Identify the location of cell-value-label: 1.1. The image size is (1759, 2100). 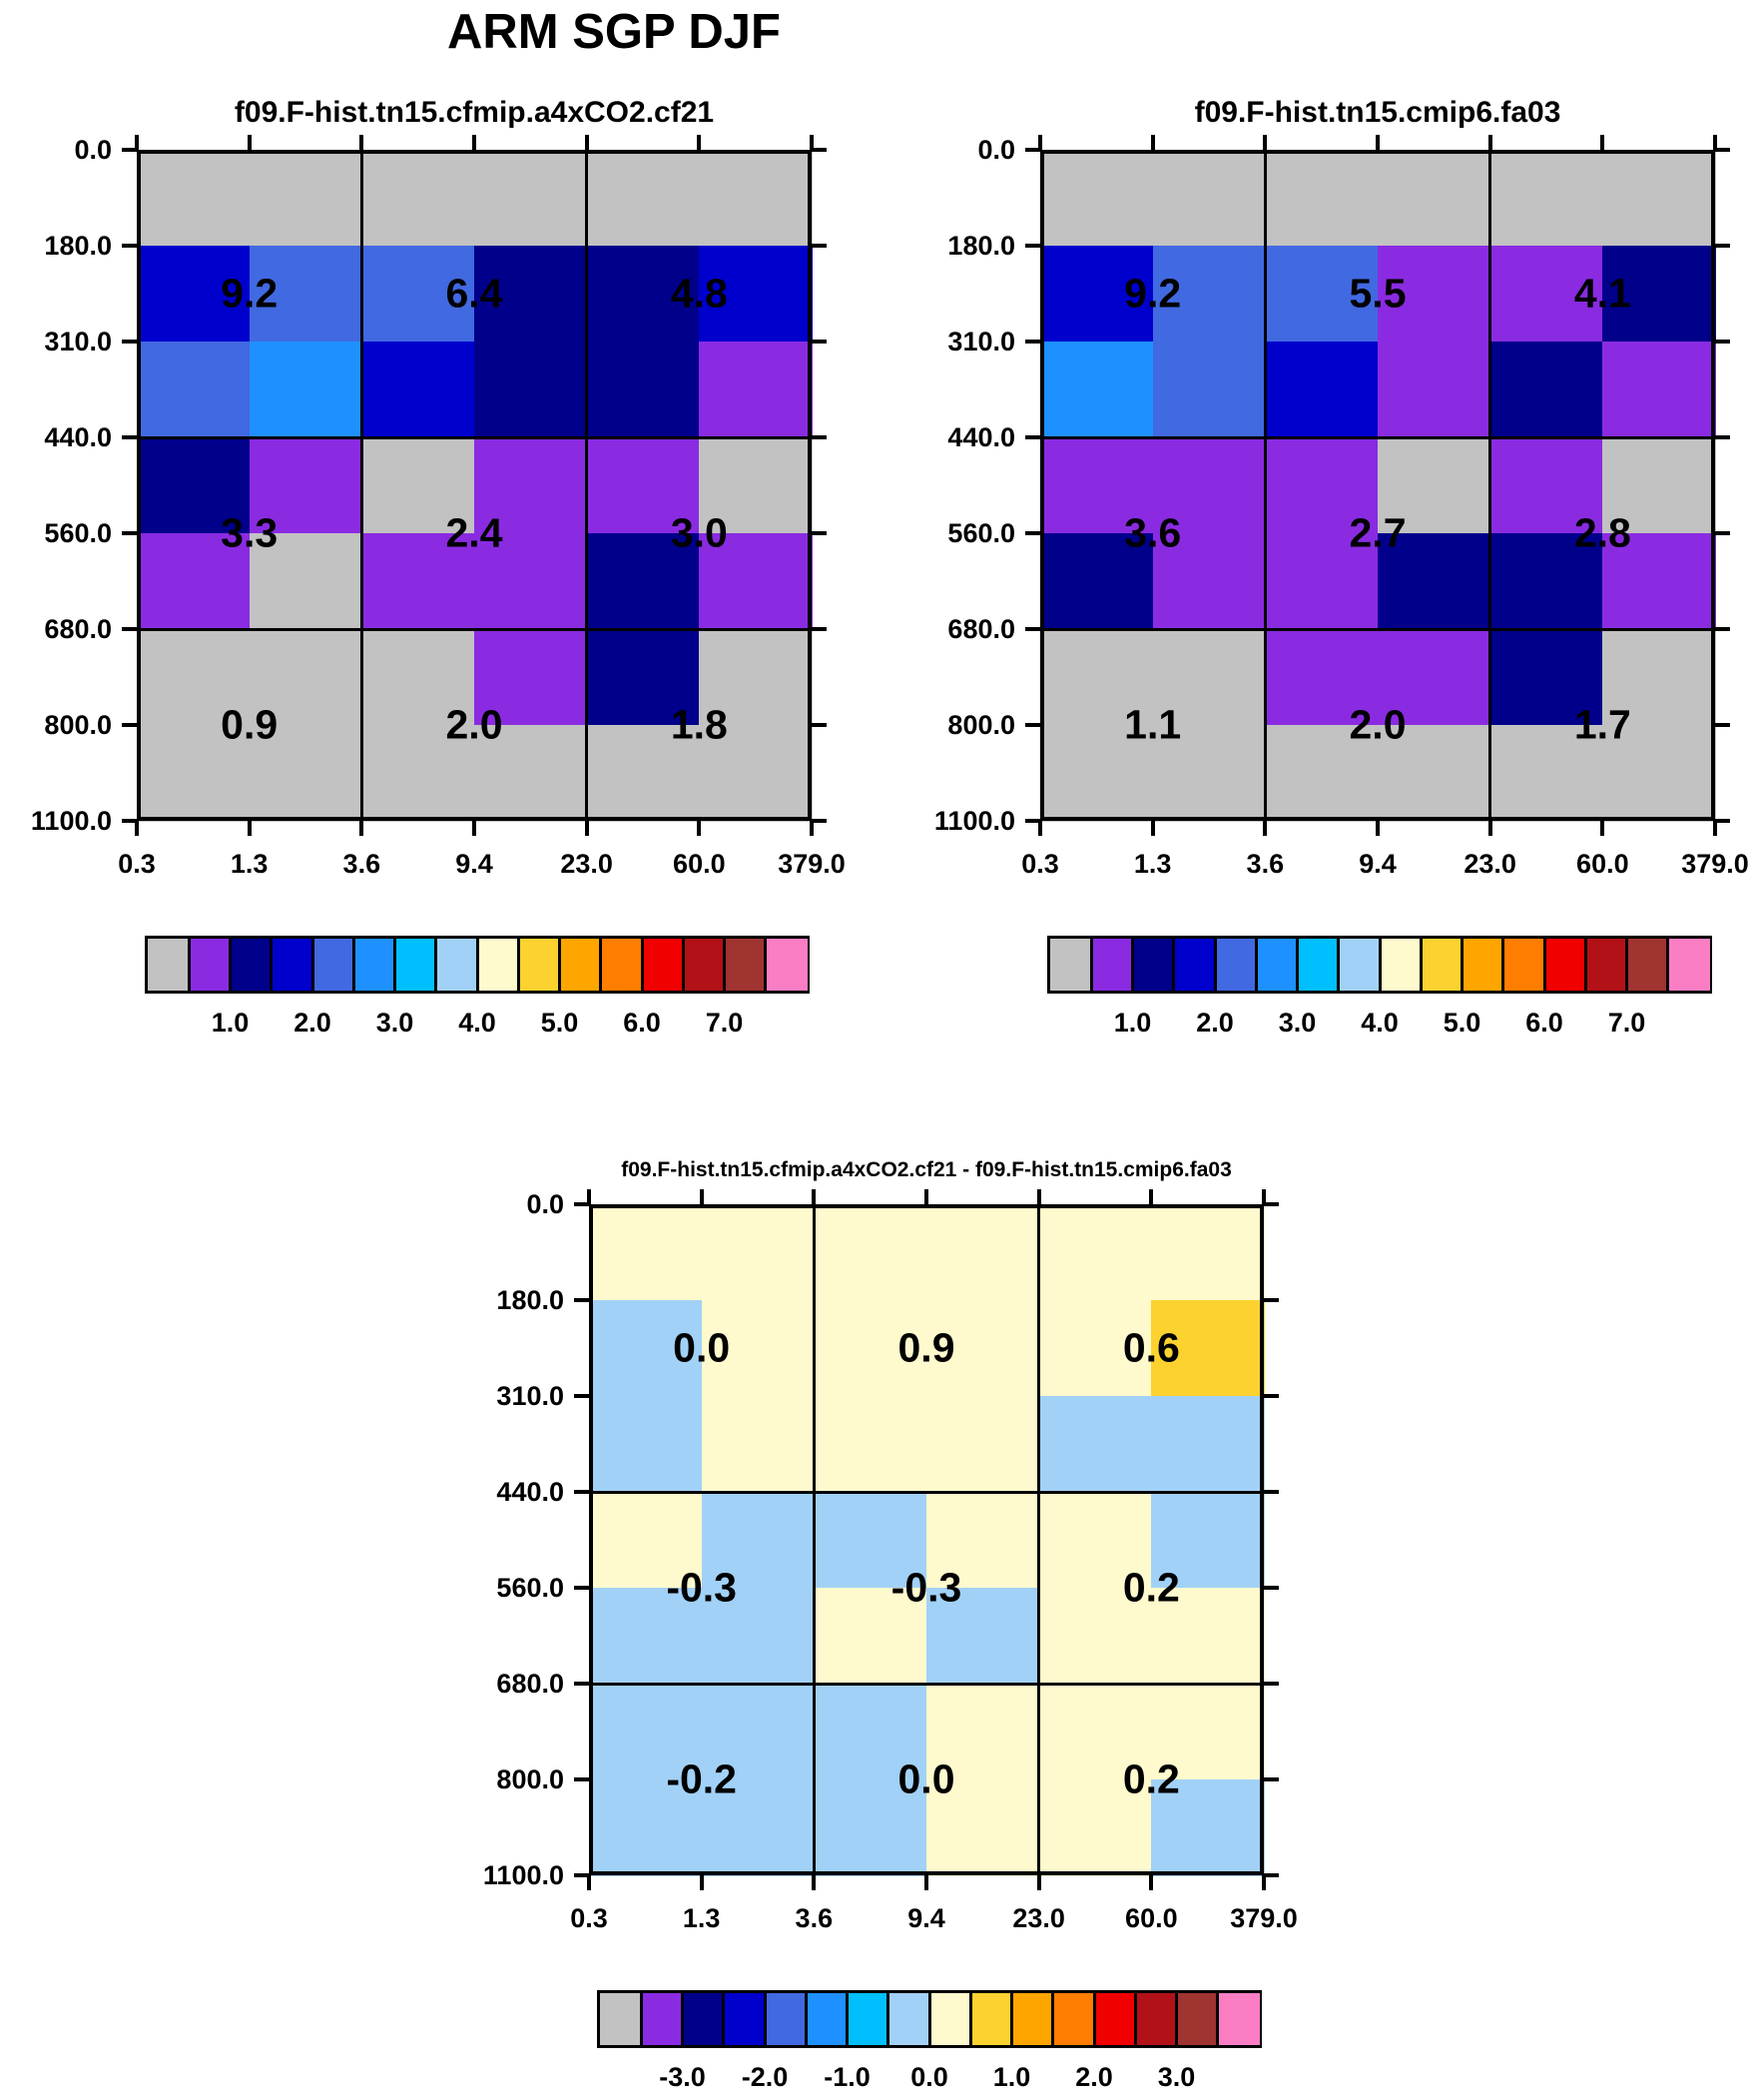
(1153, 724).